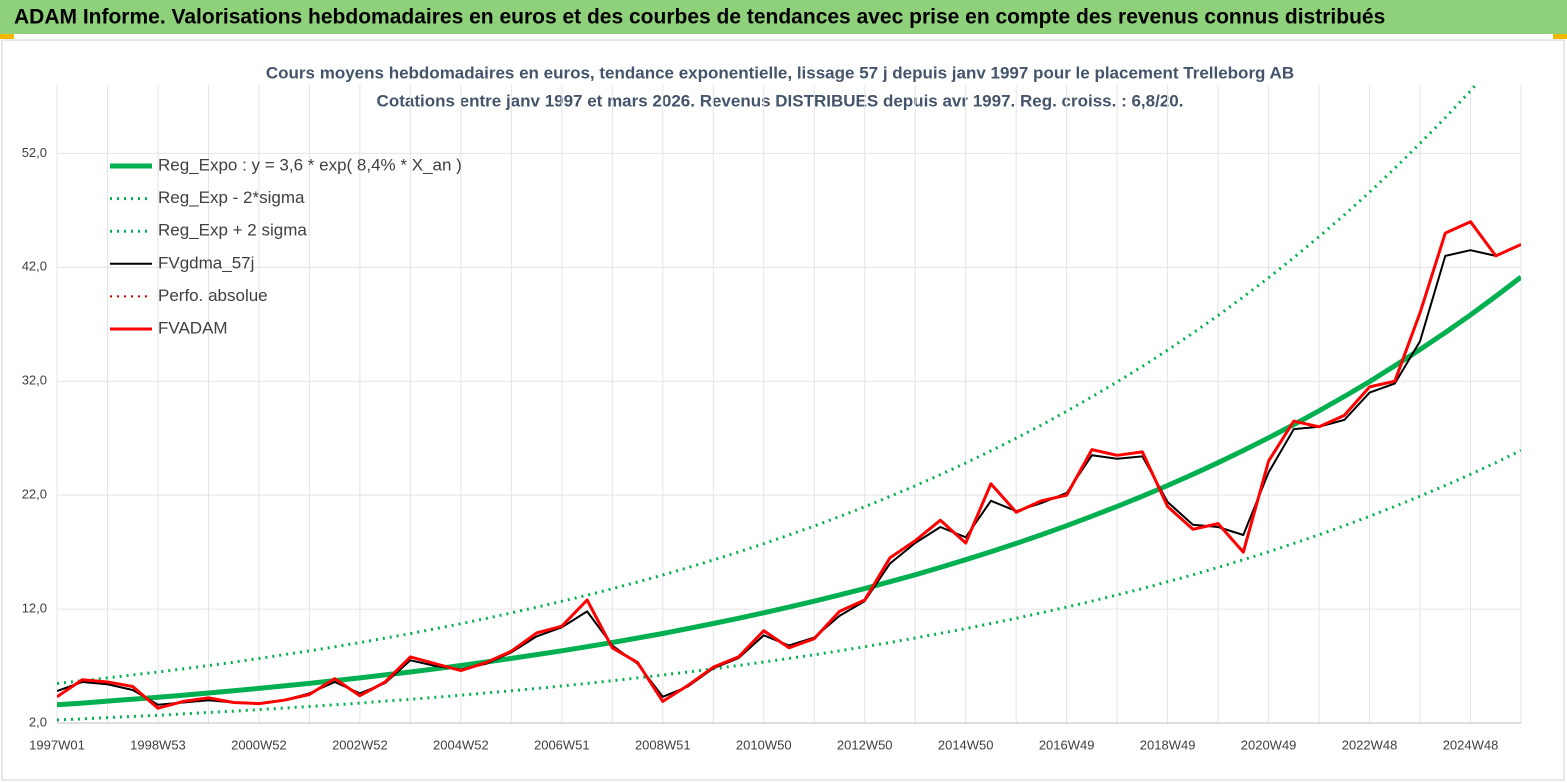  What do you see at coordinates (1067, 744) in the screenshot?
I see `x-tick-label: 2016W49` at bounding box center [1067, 744].